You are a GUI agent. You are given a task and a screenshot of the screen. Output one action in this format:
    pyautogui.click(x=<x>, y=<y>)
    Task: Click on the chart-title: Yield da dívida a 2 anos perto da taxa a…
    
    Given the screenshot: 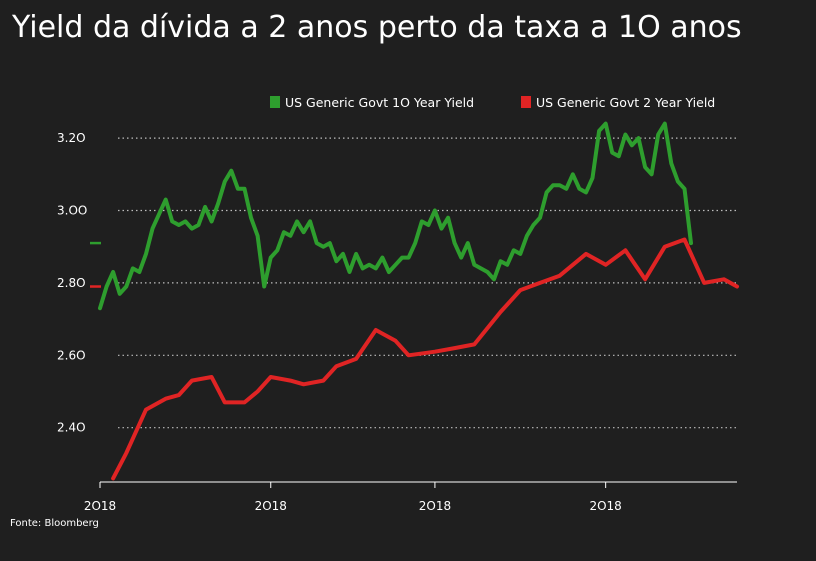 What is the action you would take?
    pyautogui.click(x=377, y=27)
    